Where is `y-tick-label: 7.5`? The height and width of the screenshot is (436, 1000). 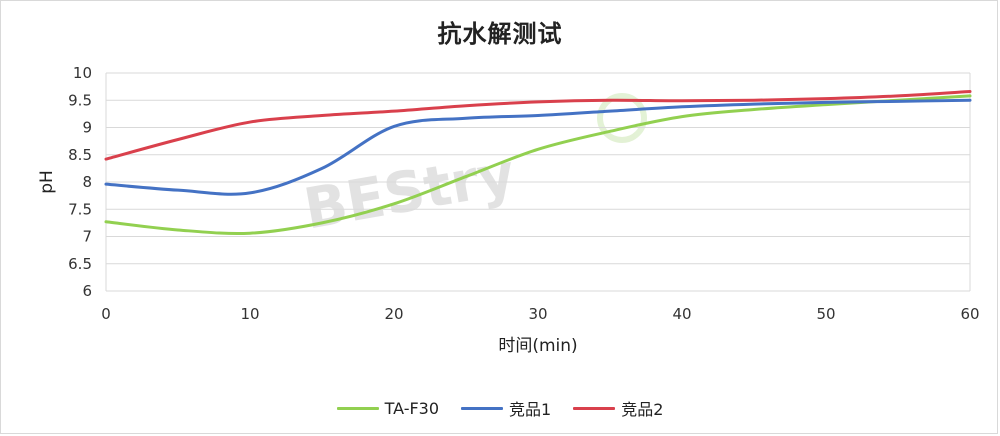 y-tick-label: 7.5 is located at coordinates (80, 209).